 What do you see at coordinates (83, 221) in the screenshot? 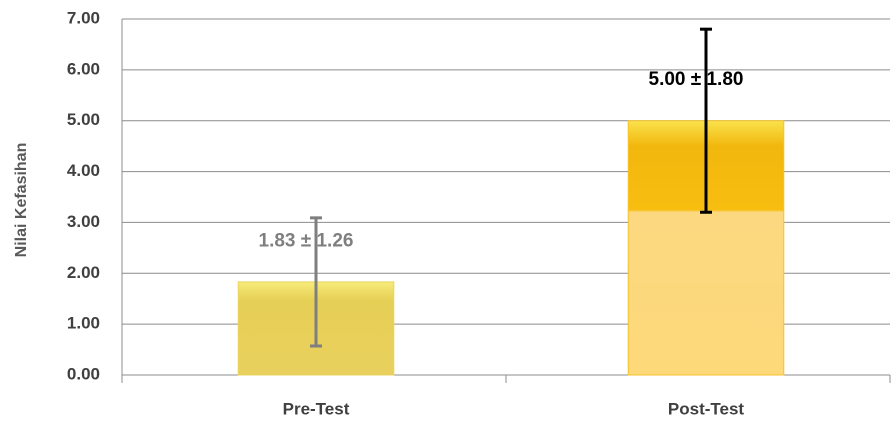
I see `y-tick-label: 3.00` at bounding box center [83, 221].